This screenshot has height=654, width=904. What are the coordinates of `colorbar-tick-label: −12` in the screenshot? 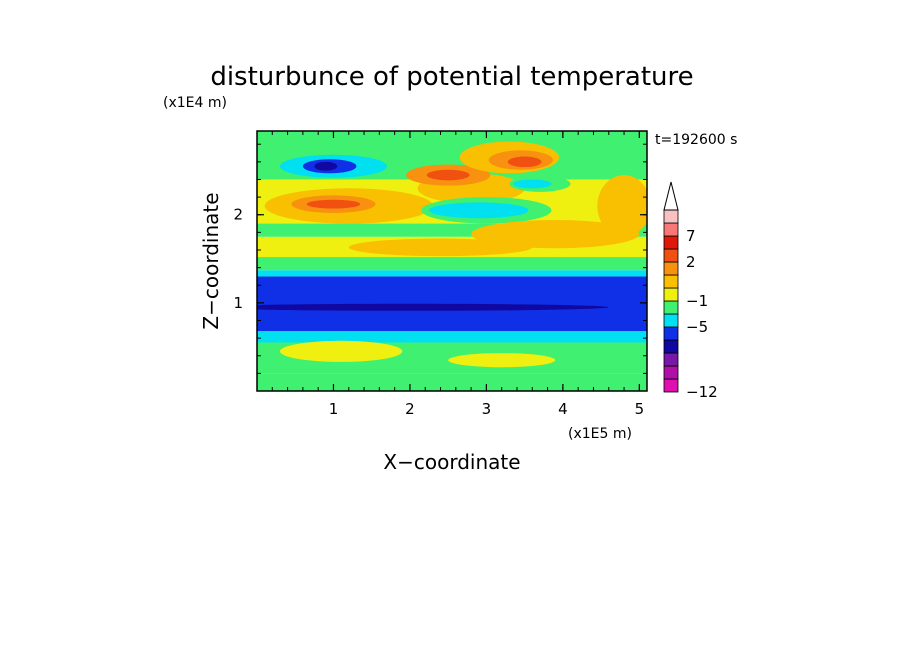 It's located at (702, 392).